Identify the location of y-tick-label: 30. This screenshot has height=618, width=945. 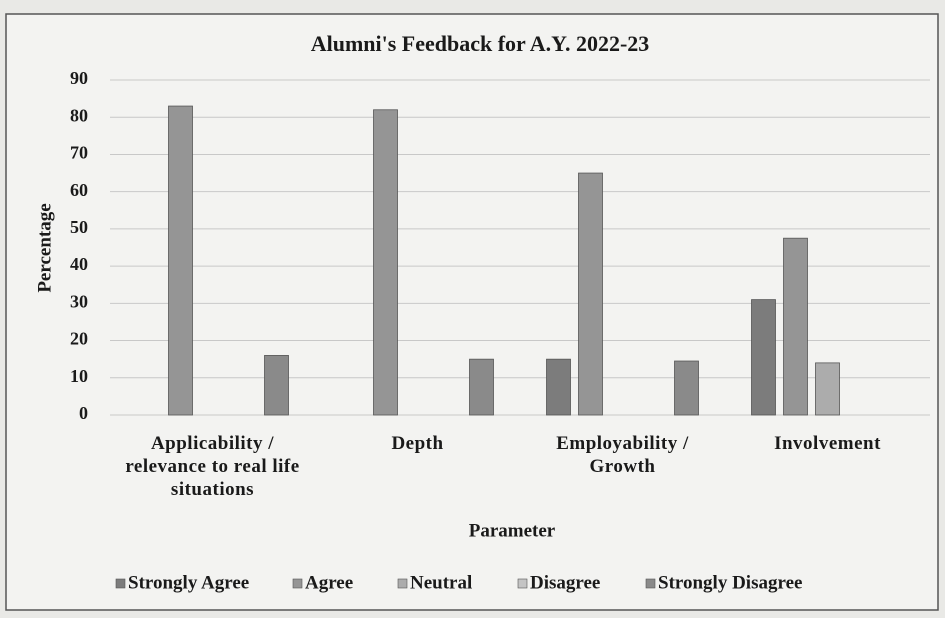
(79, 301).